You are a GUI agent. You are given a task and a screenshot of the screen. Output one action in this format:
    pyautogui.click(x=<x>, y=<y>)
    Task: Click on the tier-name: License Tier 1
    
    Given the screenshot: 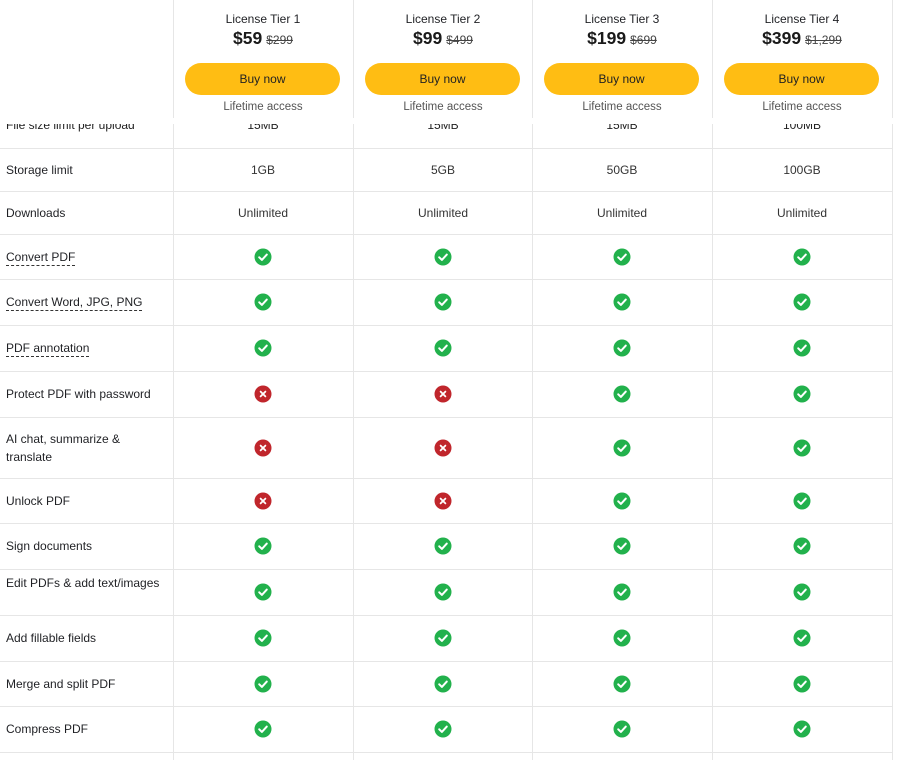 What is the action you would take?
    pyautogui.click(x=263, y=19)
    